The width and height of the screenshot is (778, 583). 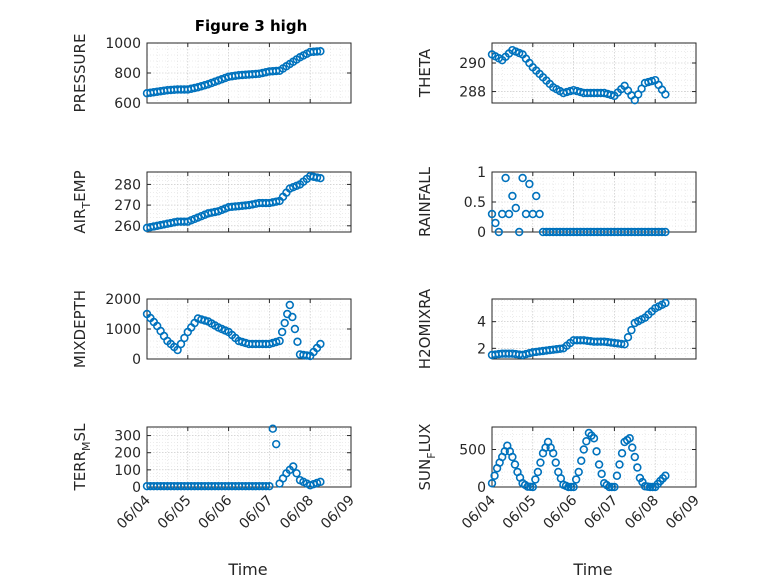 What do you see at coordinates (233, 330) in the screenshot?
I see `data-points-mixdepth` at bounding box center [233, 330].